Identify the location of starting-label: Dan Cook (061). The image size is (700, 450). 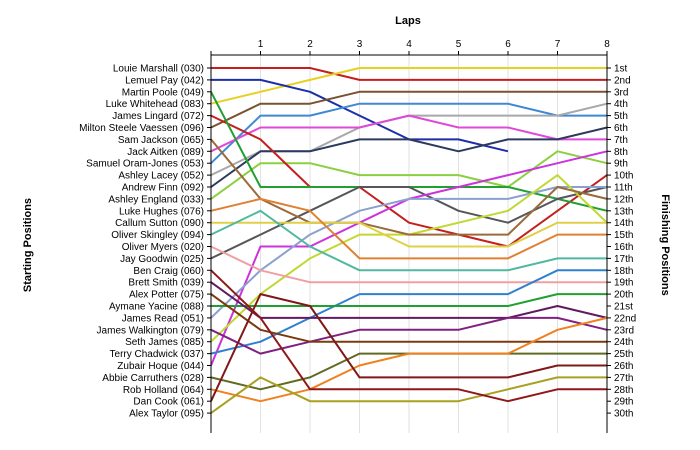
(168, 402).